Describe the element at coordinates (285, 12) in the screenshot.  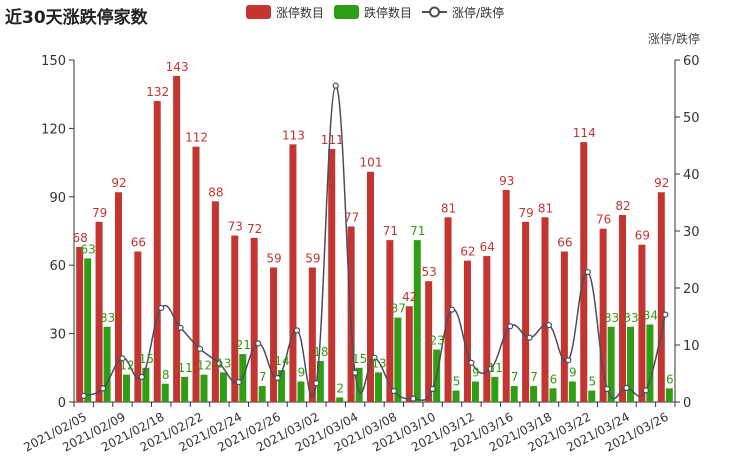
I see `legend-item-limit-up: 涨停数目` at that location.